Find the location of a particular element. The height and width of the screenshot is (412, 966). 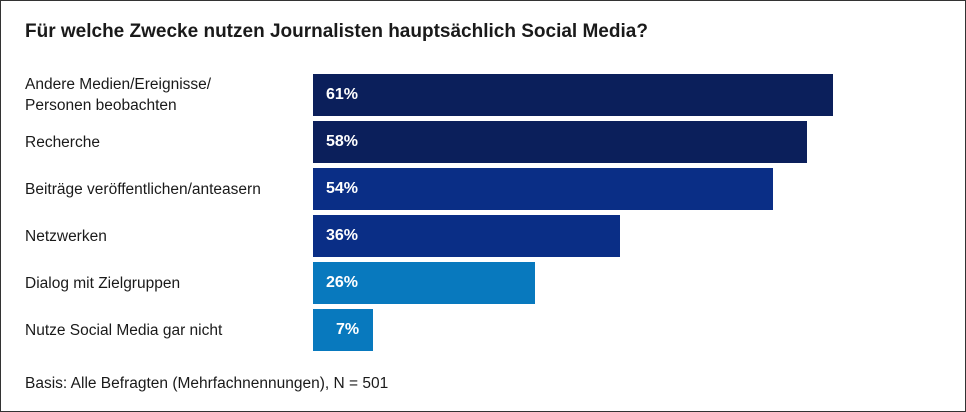

data-label: 36% is located at coordinates (342, 235).